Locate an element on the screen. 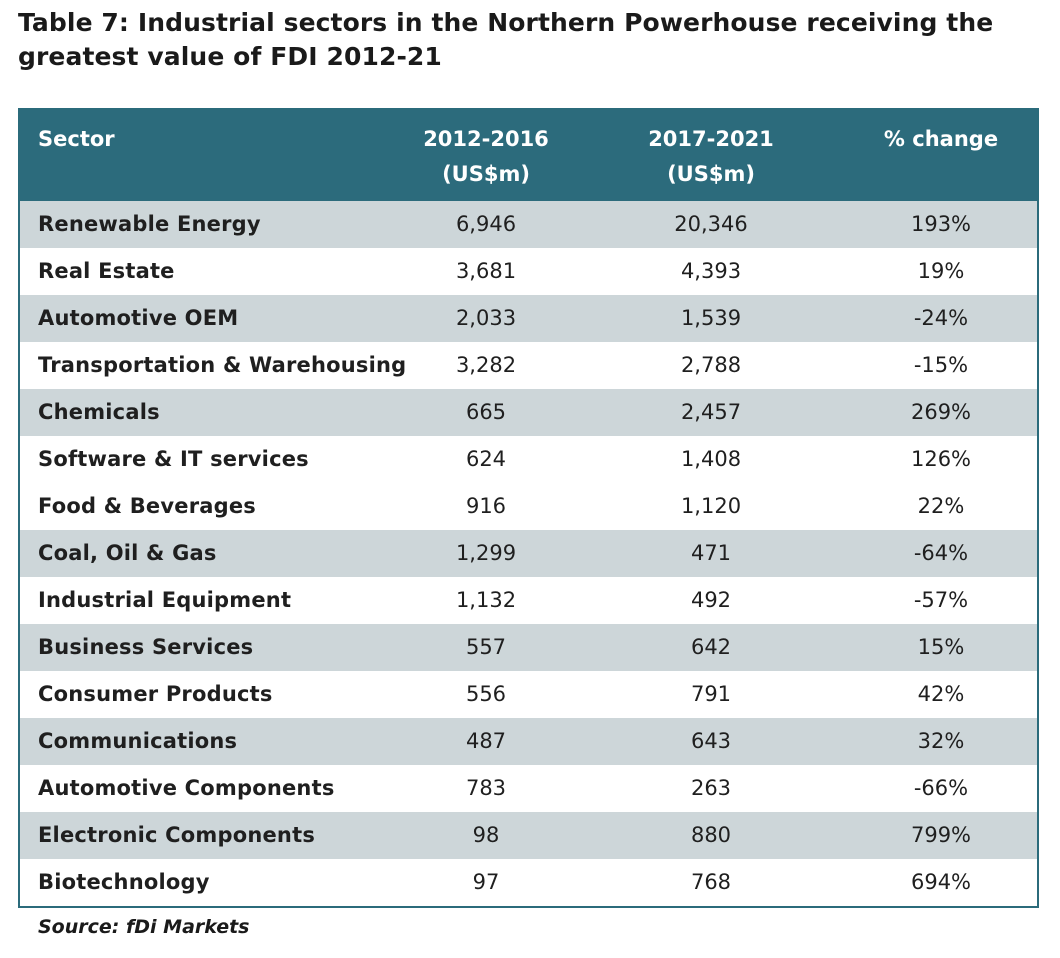 Image resolution: width=1060 pixels, height=958 pixels. cell-change: 694% is located at coordinates (941, 882).